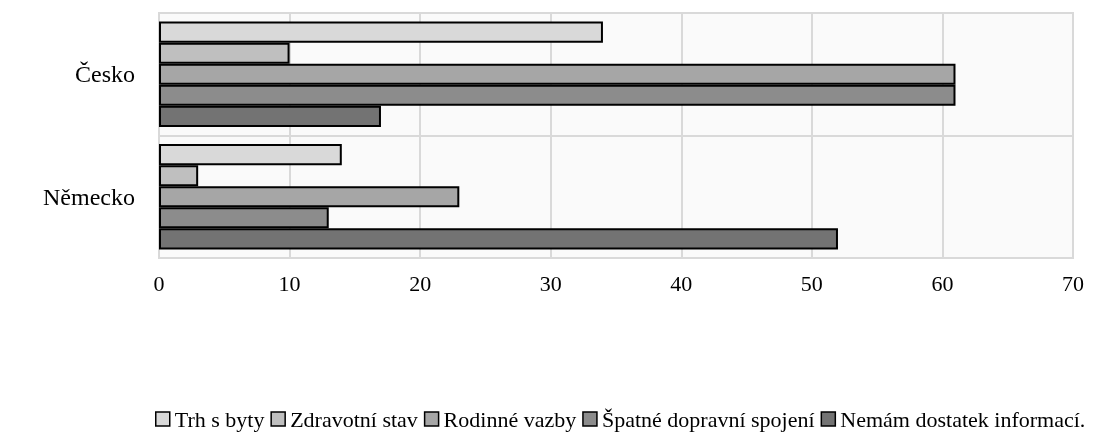 The image size is (1094, 437). What do you see at coordinates (963, 419) in the screenshot?
I see `legend-label: Nemám dostatek informací.` at bounding box center [963, 419].